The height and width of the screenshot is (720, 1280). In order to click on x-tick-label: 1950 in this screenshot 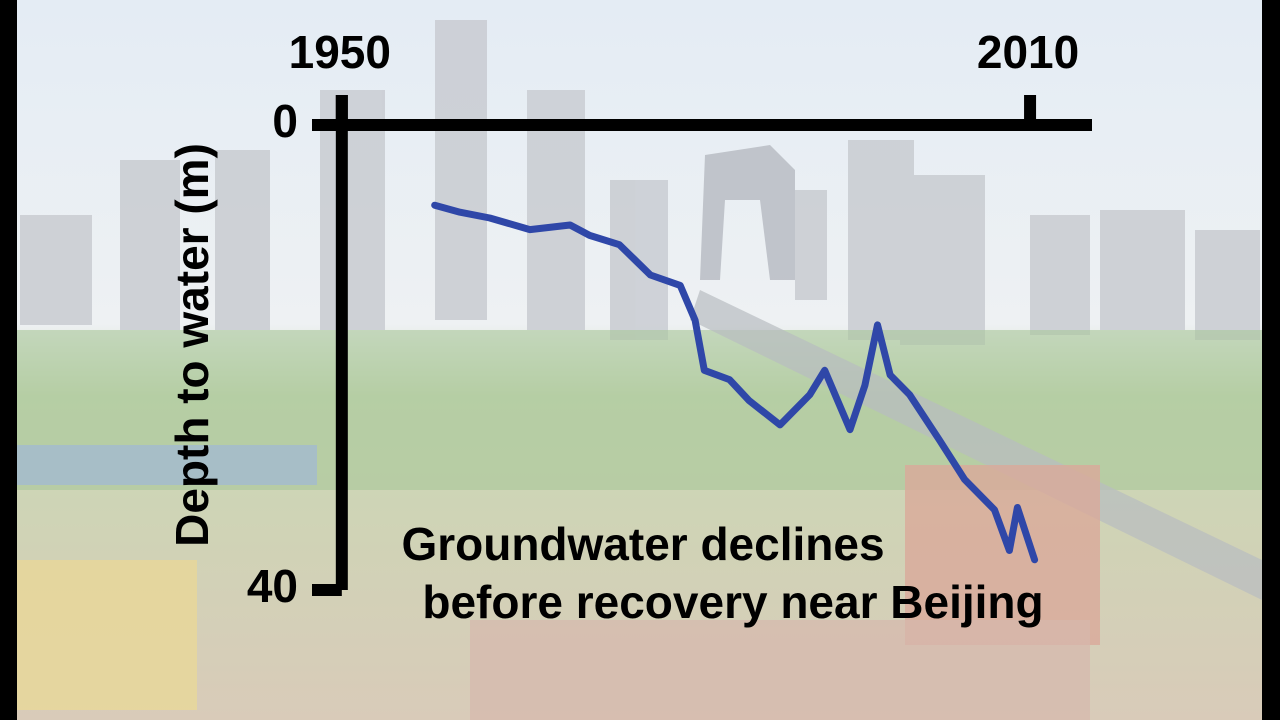, I will do `click(340, 52)`.